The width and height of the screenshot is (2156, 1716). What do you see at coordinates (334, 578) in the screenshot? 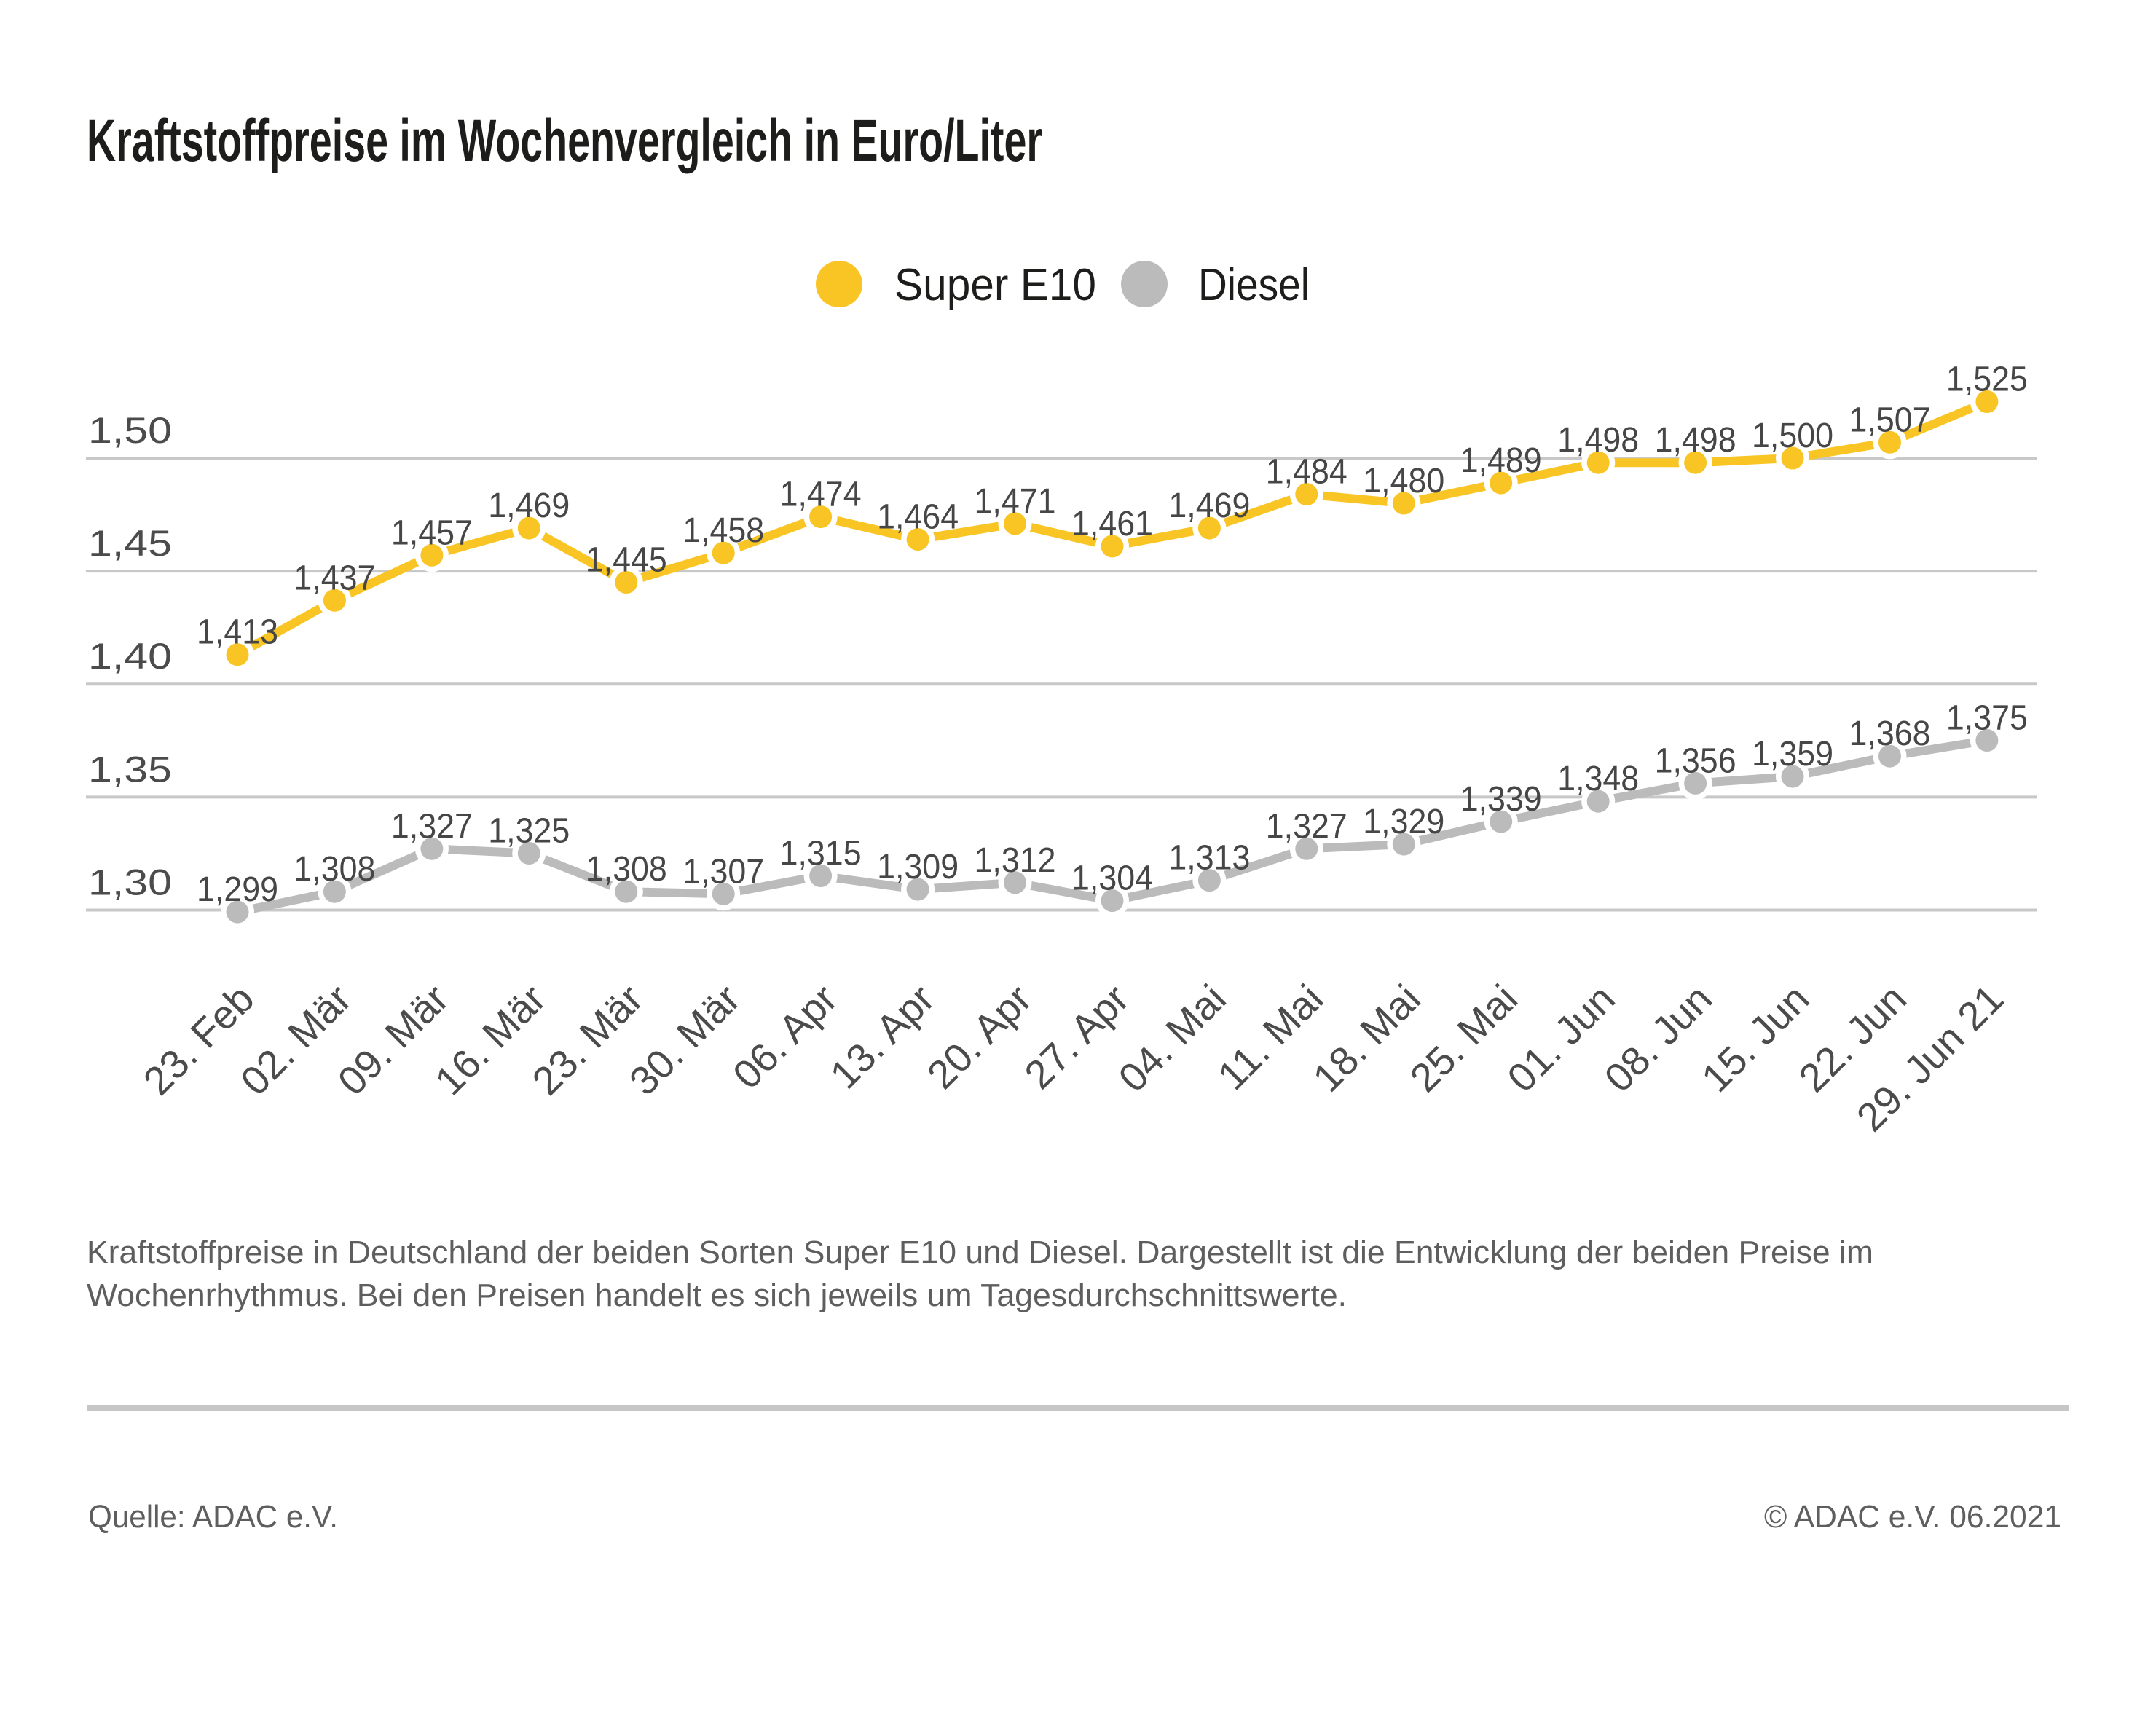
I see `svg-text: 1,437` at bounding box center [334, 578].